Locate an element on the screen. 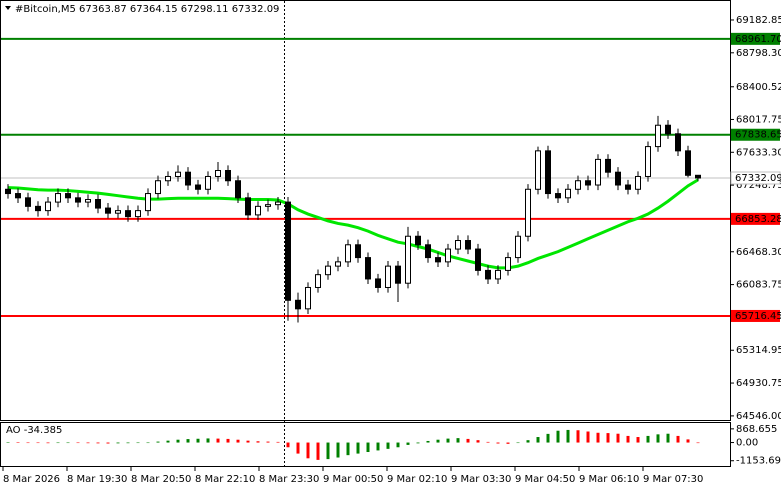  x-tick-label: 9 Mar 03:30 is located at coordinates (481, 479).